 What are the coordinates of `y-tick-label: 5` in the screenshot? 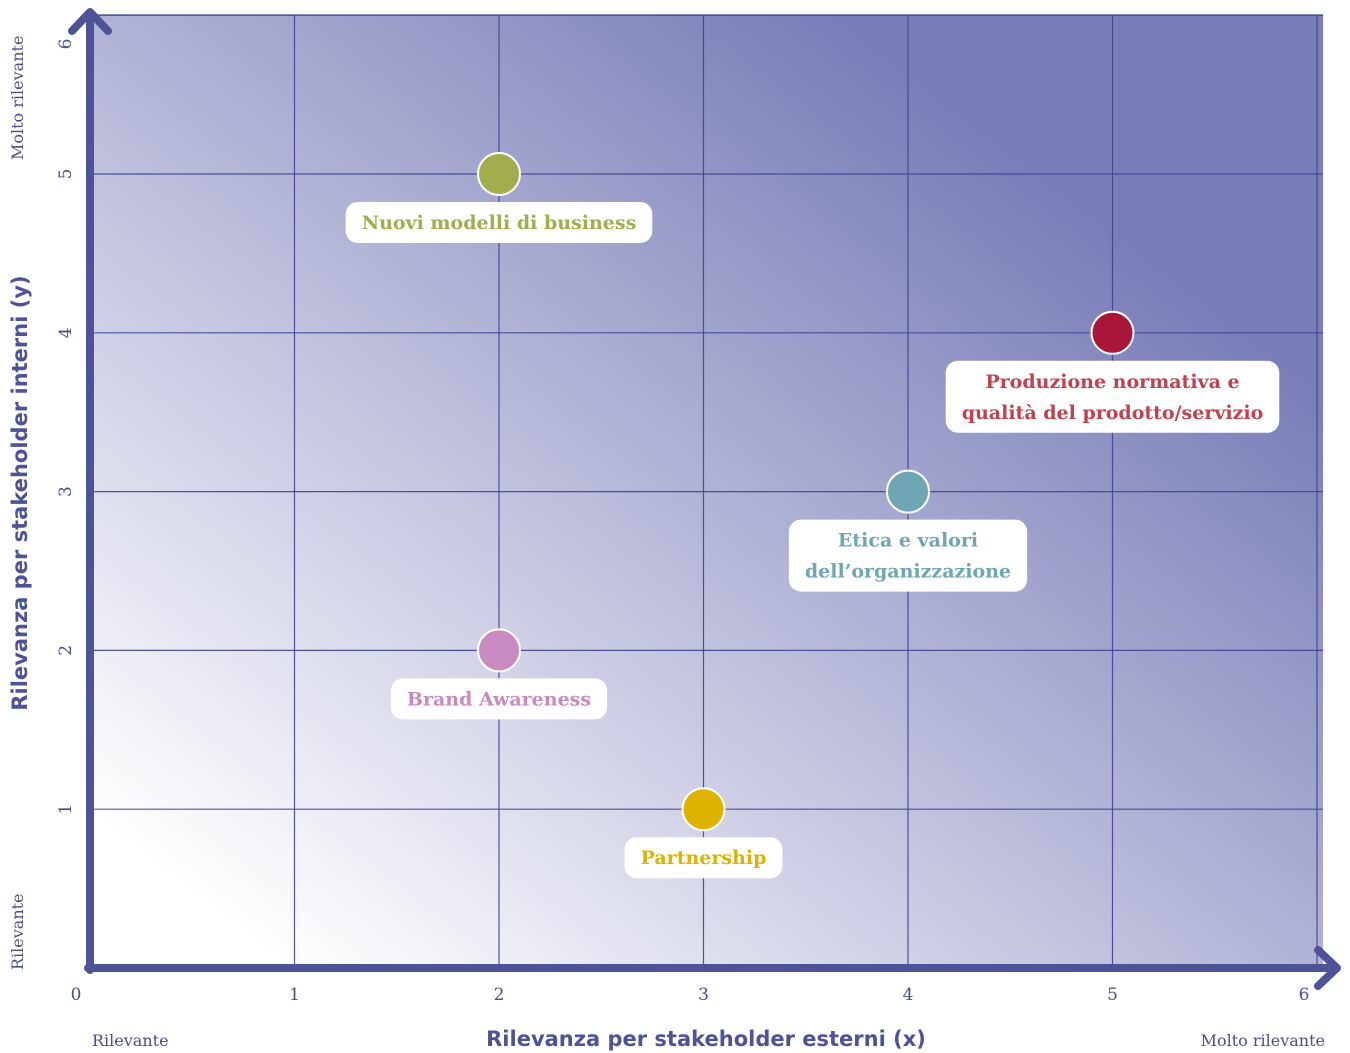 It's located at (66, 174).